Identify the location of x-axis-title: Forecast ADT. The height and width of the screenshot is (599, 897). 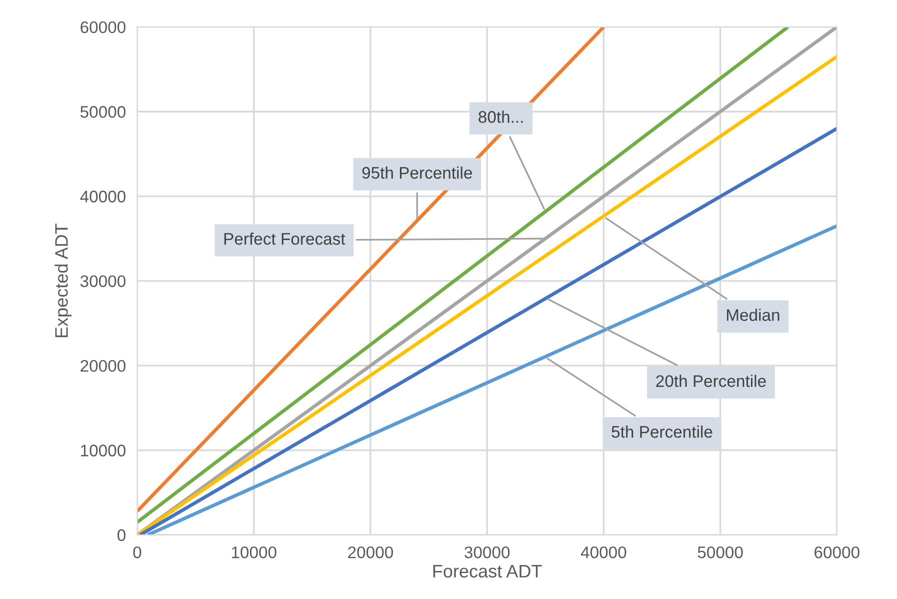
(487, 571).